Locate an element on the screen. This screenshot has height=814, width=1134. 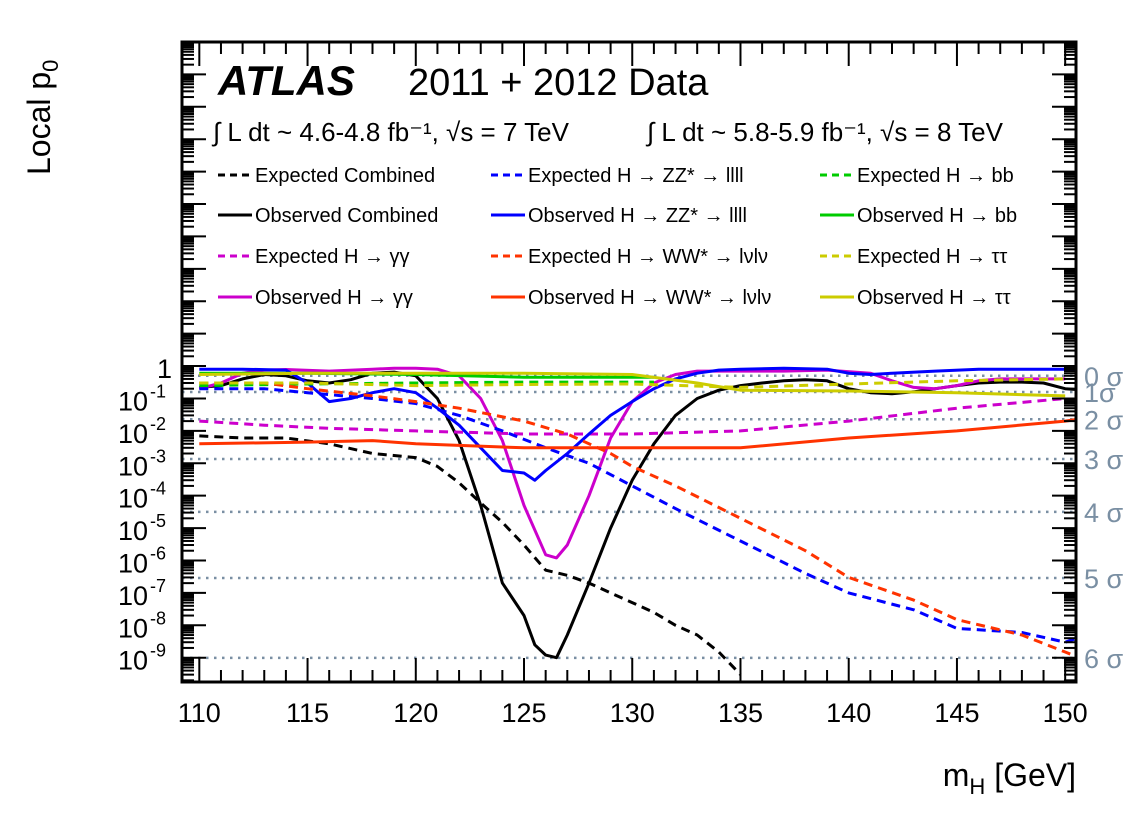
legend-item: Expected H → ZZ* → llll is located at coordinates (617, 176).